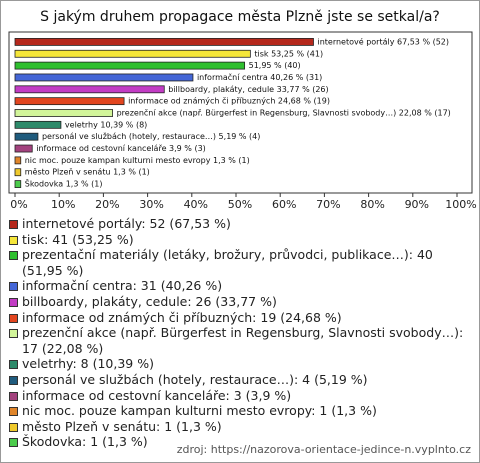  I want to click on legend-label: město Plzeň v senátu: 1 (1,3 %), so click(122, 426).